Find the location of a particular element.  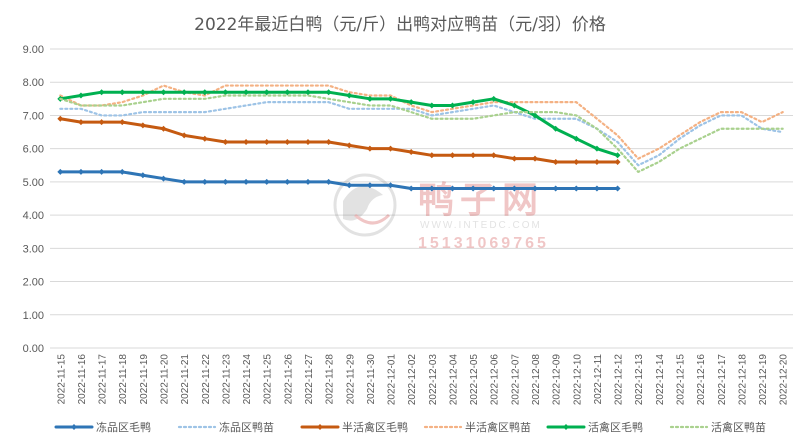

y-tick-label: 1.00 is located at coordinates (33, 316).